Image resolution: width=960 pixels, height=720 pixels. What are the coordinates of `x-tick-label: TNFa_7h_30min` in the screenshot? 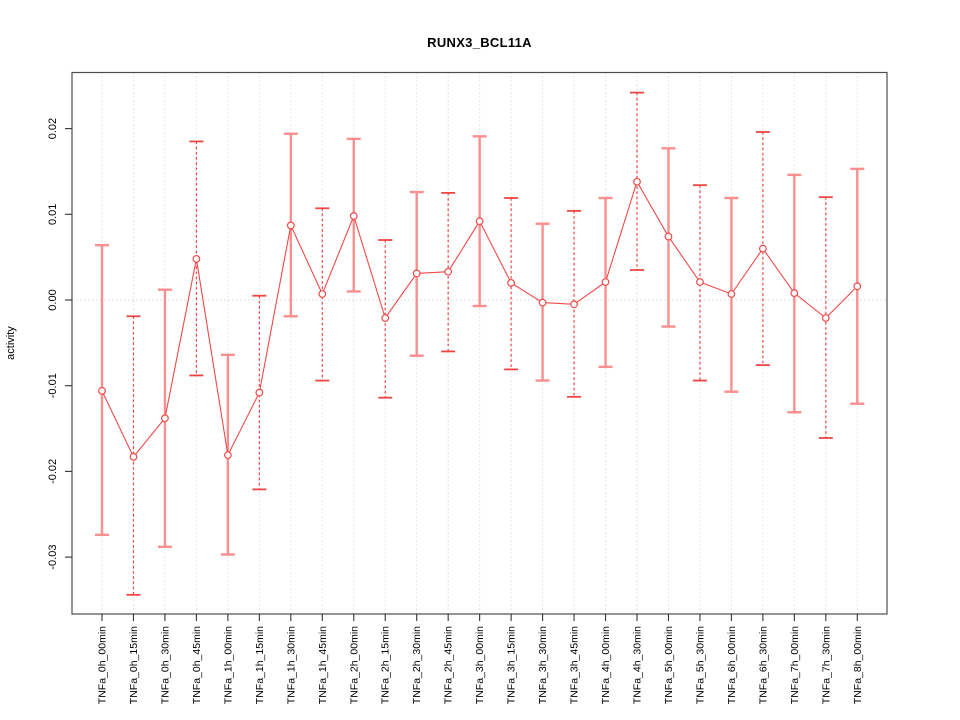 It's located at (826, 665).